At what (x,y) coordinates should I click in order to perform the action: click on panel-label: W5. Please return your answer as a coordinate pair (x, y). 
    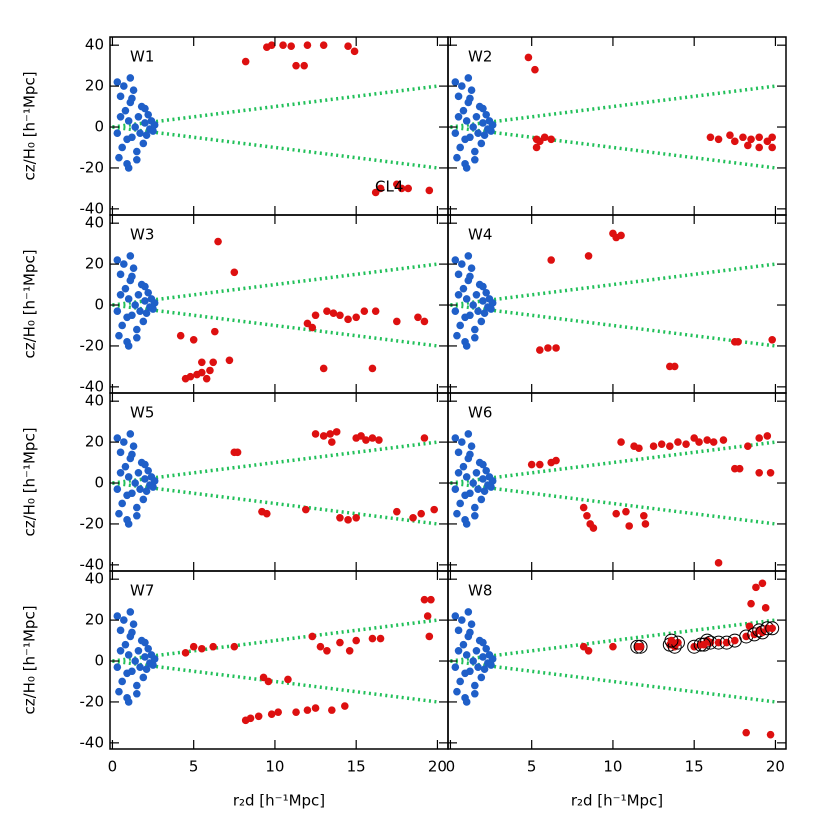
    Looking at the image, I should click on (142, 413).